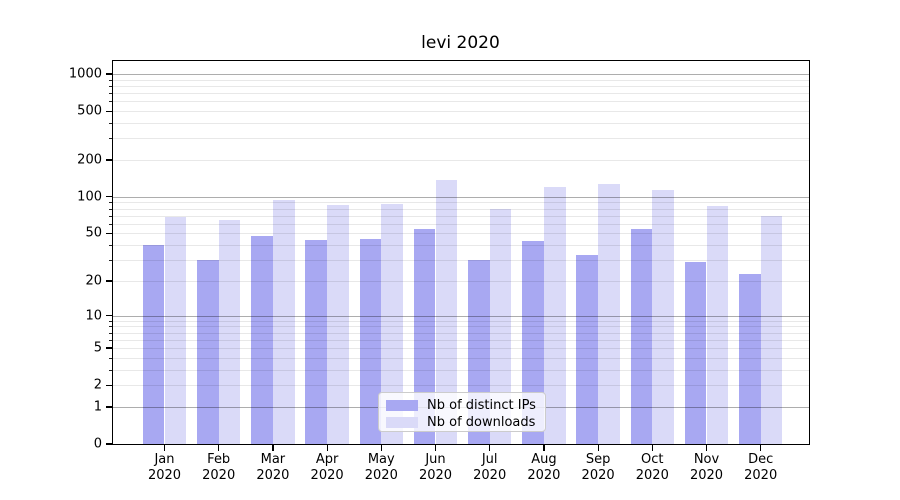 The image size is (900, 500). Describe the element at coordinates (424, 336) in the screenshot. I see `bar-ips-jun` at that location.